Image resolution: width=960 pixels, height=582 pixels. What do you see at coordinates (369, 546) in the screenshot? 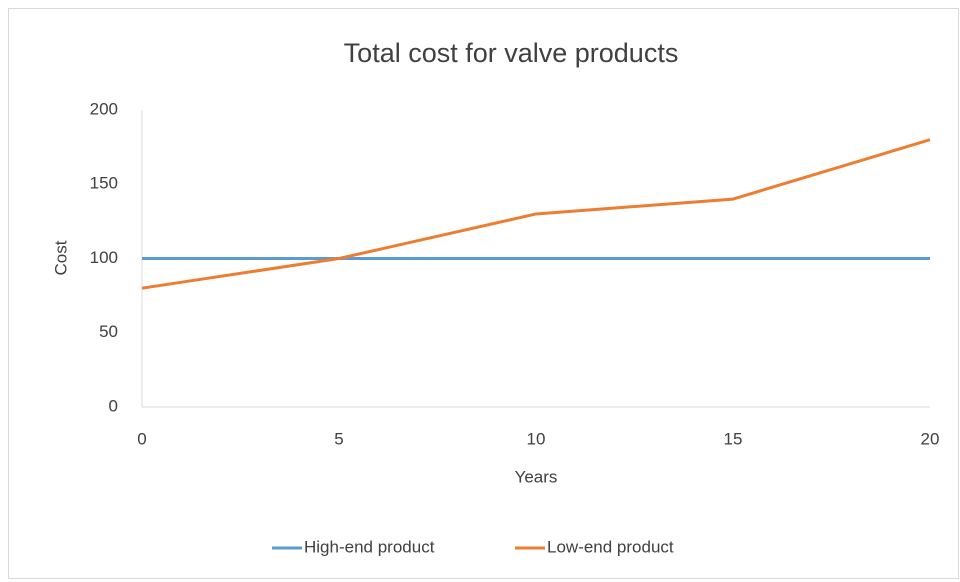
I see `legend-label: High-end product` at bounding box center [369, 546].